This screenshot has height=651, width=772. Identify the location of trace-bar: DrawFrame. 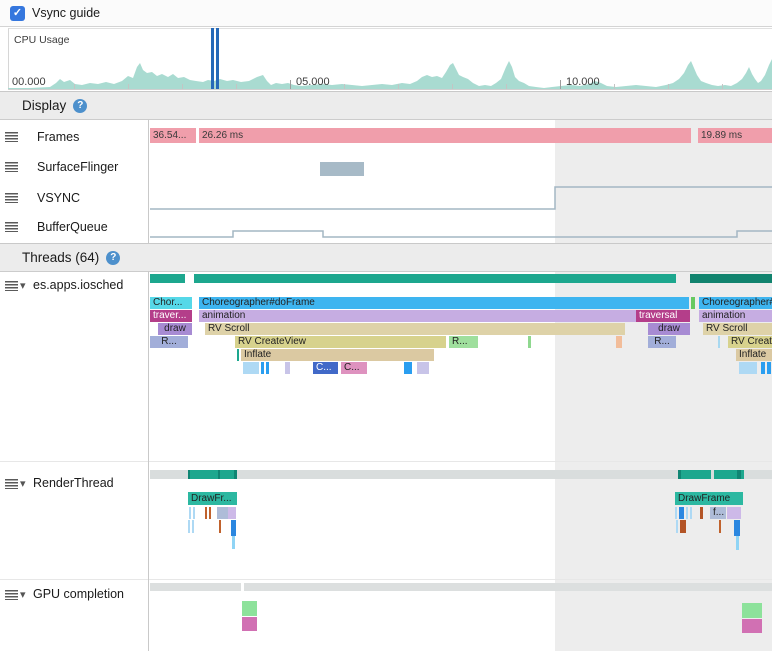
(709, 498).